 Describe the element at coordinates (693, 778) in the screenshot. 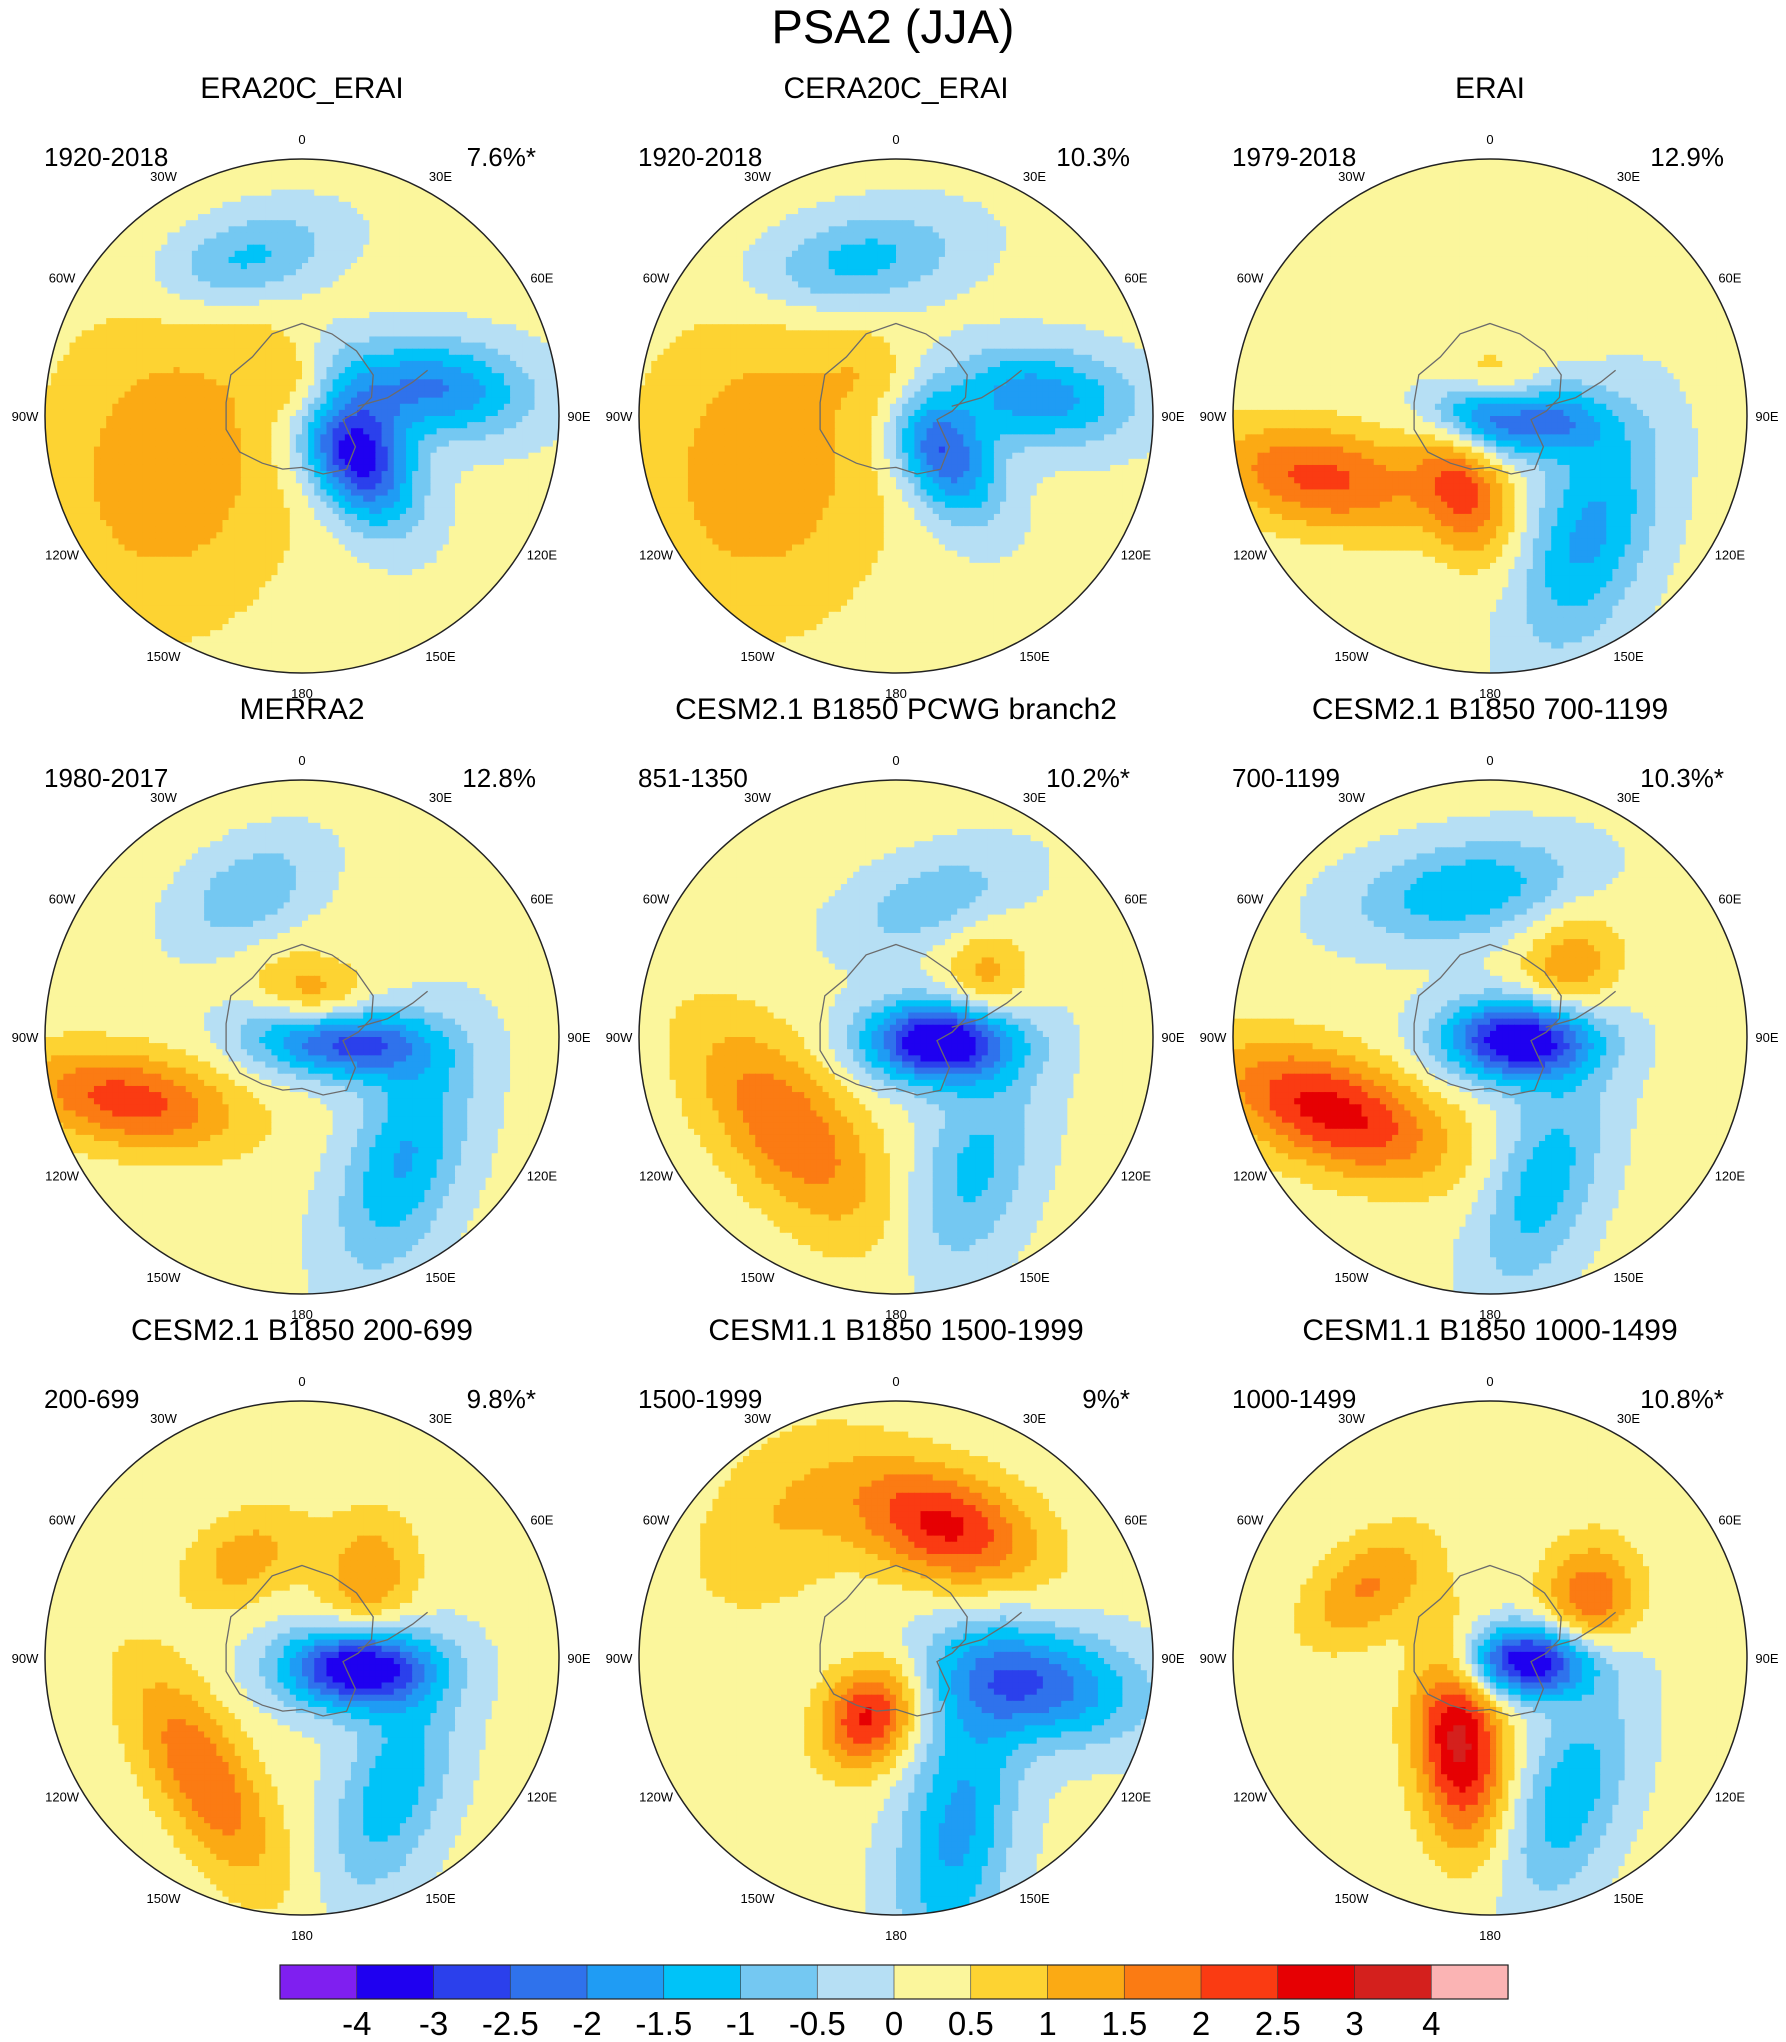

I see `panel-period: 851-1350` at that location.